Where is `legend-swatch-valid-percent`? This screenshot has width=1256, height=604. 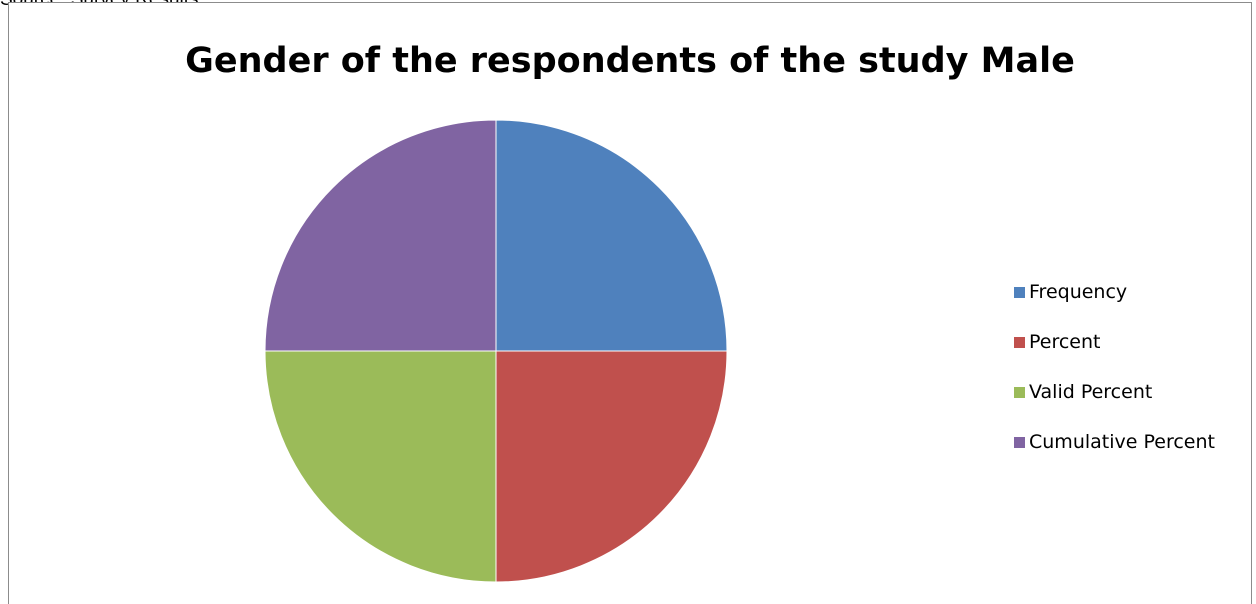
legend-swatch-valid-percent is located at coordinates (1019, 392).